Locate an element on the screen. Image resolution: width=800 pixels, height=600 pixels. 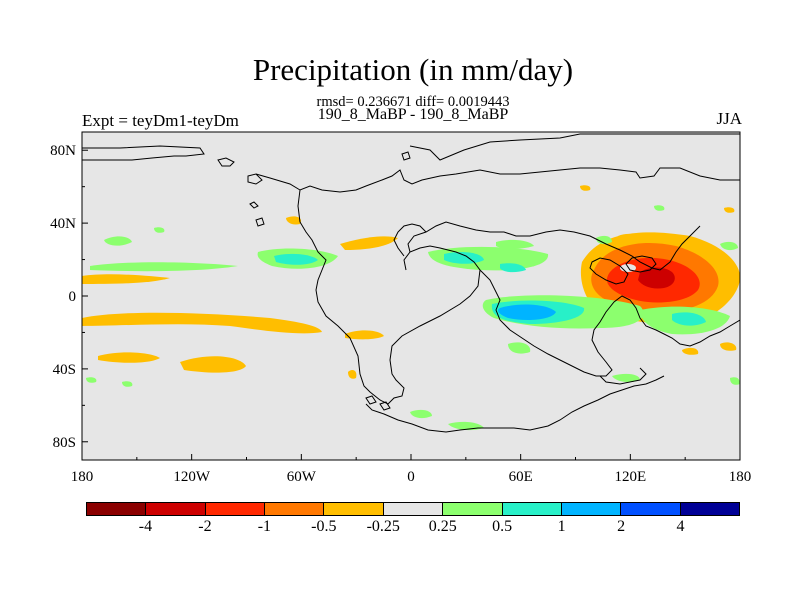
y-tick-label: 80N is located at coordinates (63, 151).